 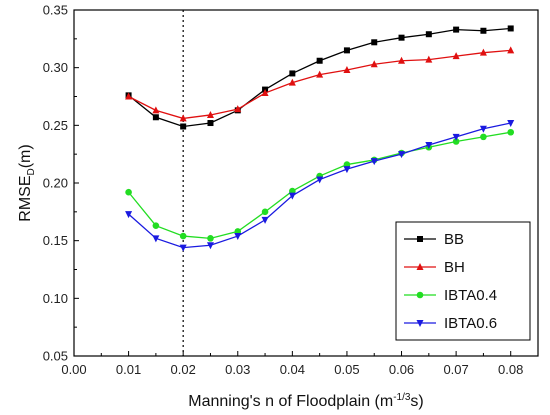 I want to click on x-axis-title: Manning's n of Floodplain (m-1/3s), so click(x=306, y=401).